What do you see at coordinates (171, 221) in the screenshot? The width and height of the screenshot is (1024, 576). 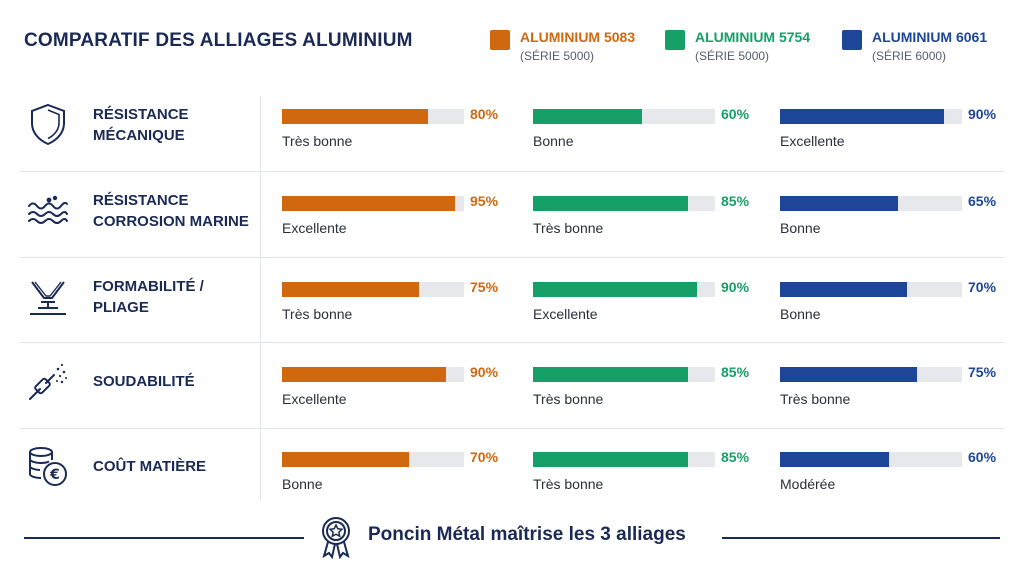 I see `category-label-line: CORROSION MARINE` at bounding box center [171, 221].